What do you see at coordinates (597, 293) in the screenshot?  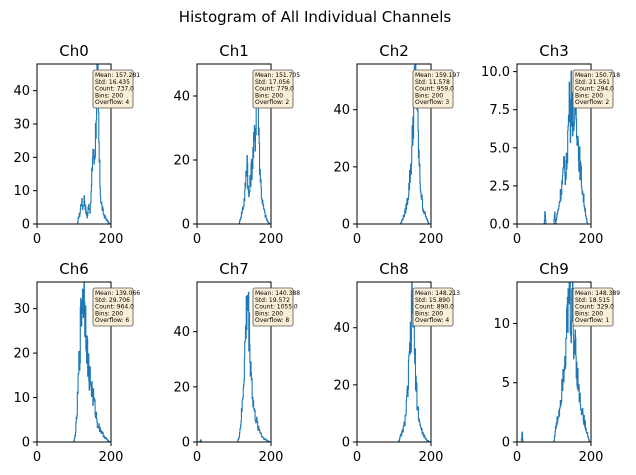 I see `stats-line: Mean: 148.389` at bounding box center [597, 293].